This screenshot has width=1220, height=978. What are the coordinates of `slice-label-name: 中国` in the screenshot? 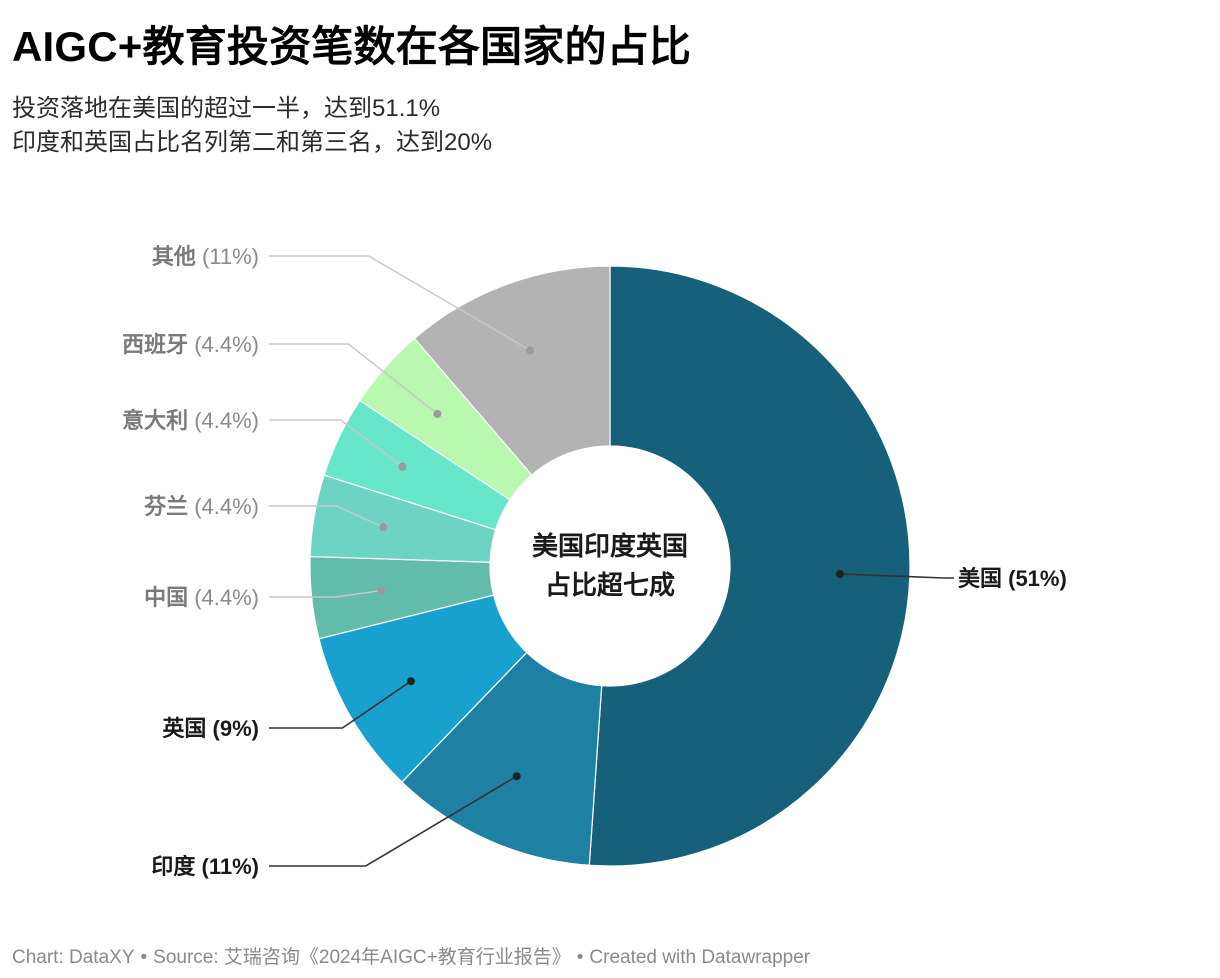 It's located at (169, 597).